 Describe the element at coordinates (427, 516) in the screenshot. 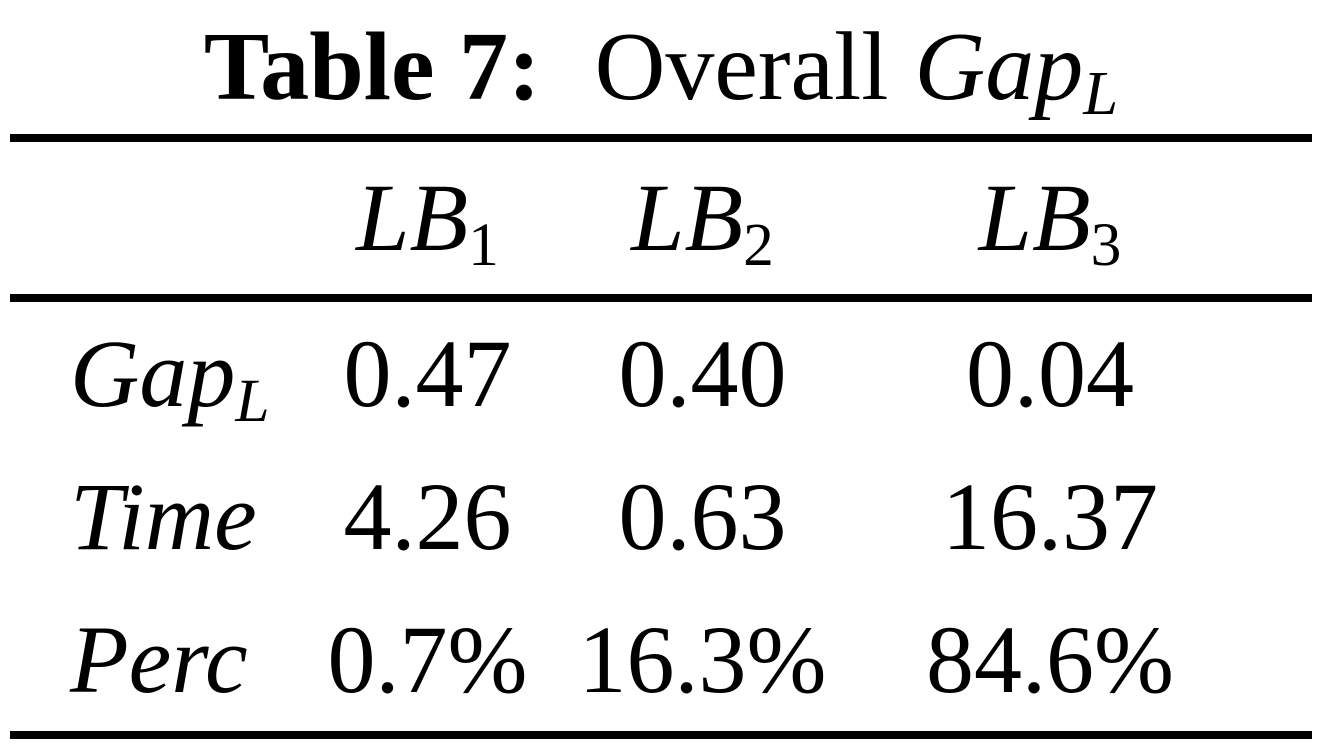

I see `value-cell-time-lb1: 4.26` at that location.